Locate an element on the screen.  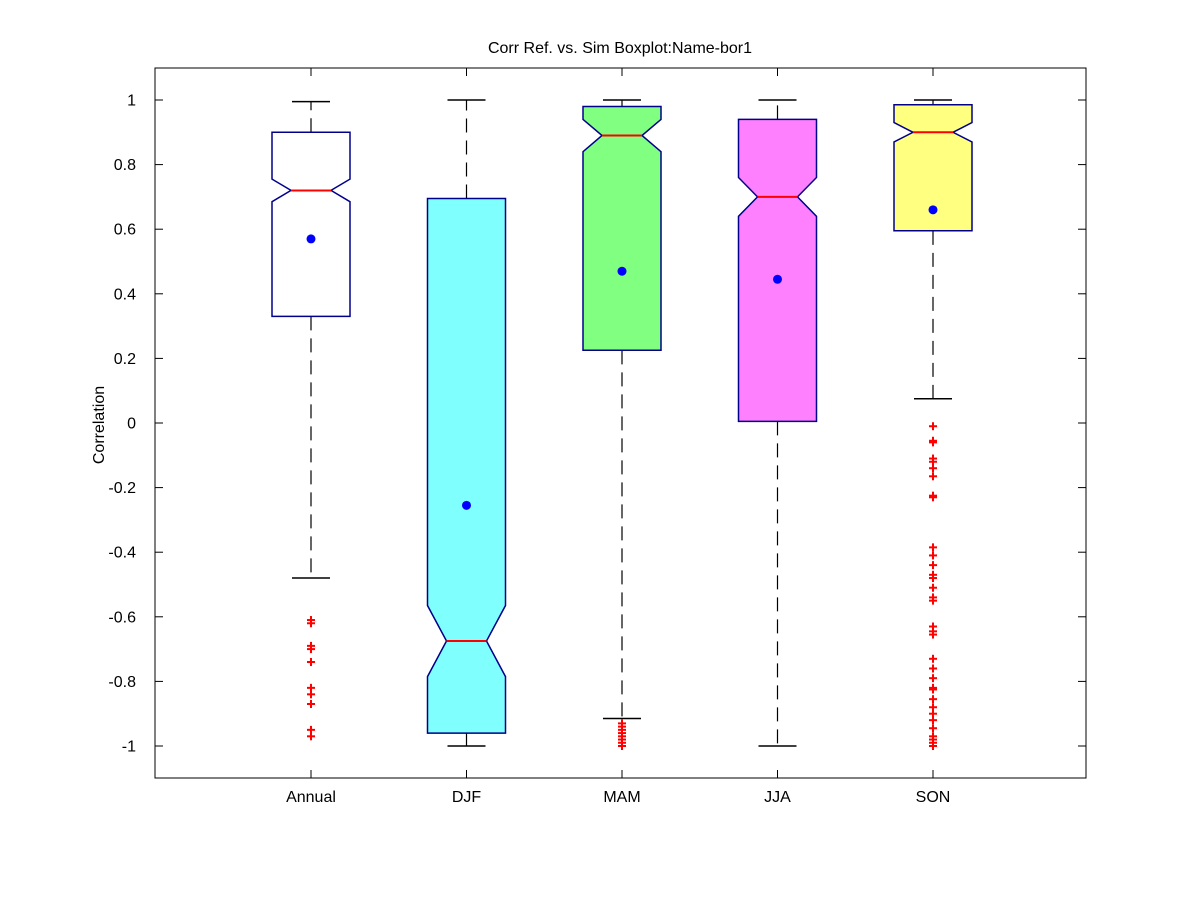
x-tick-label: JJA is located at coordinates (777, 797).